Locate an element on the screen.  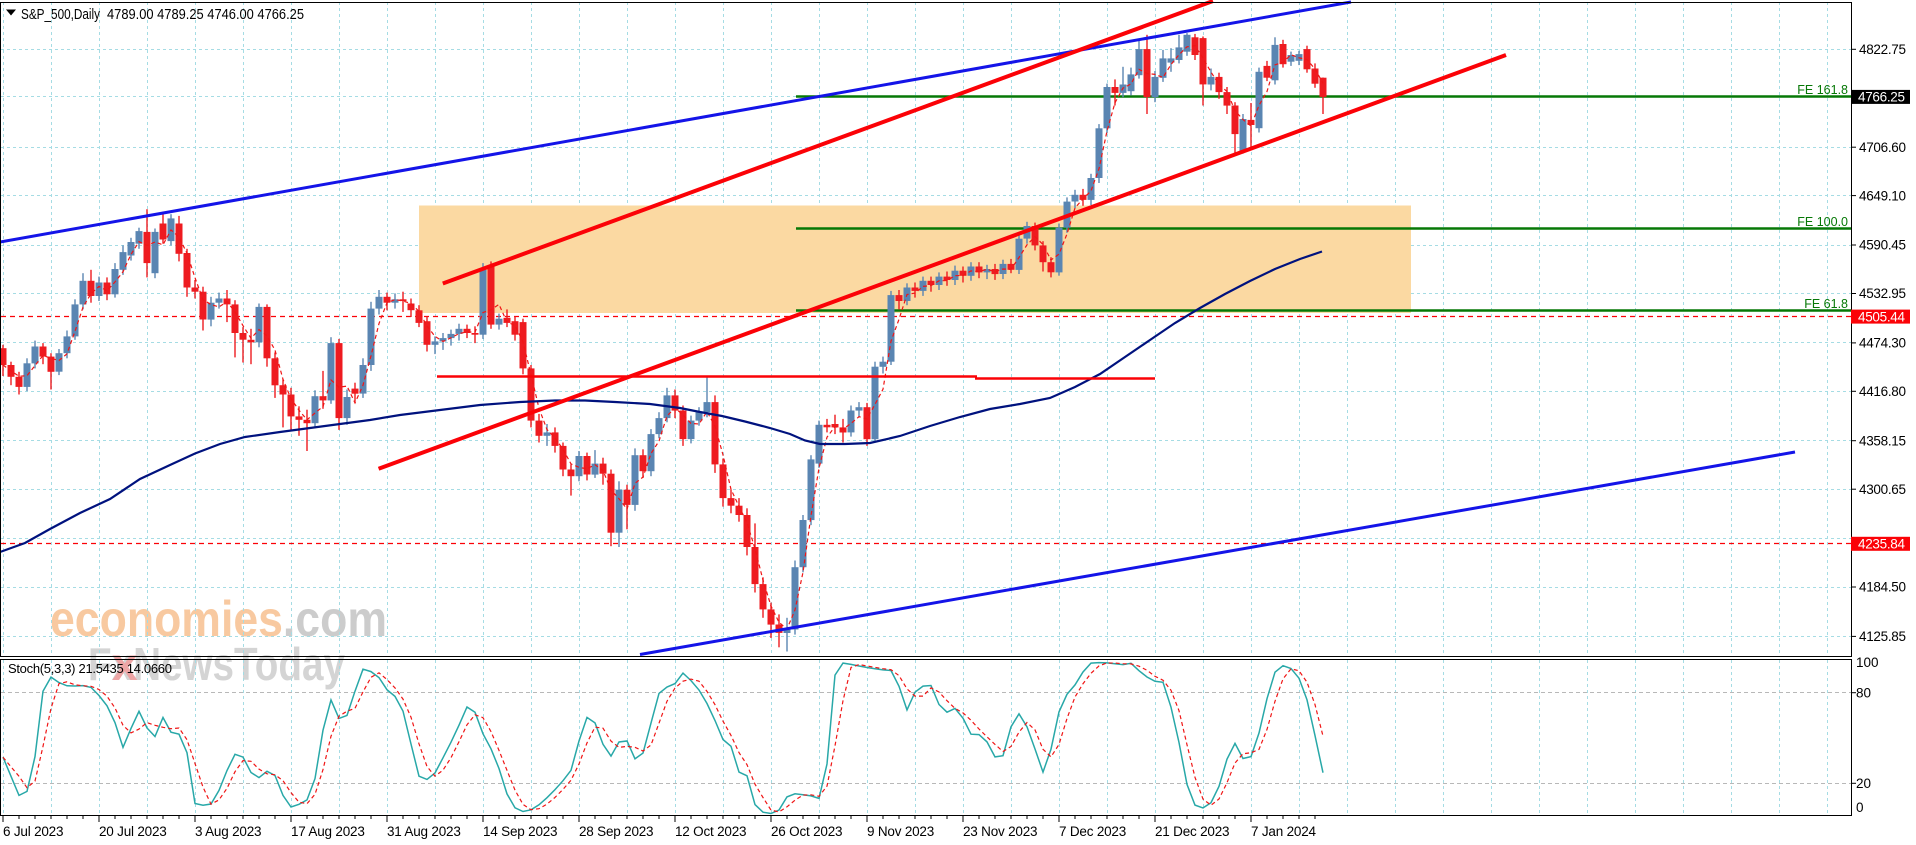
svg-text: 31 Aug 2023 is located at coordinates (424, 831).